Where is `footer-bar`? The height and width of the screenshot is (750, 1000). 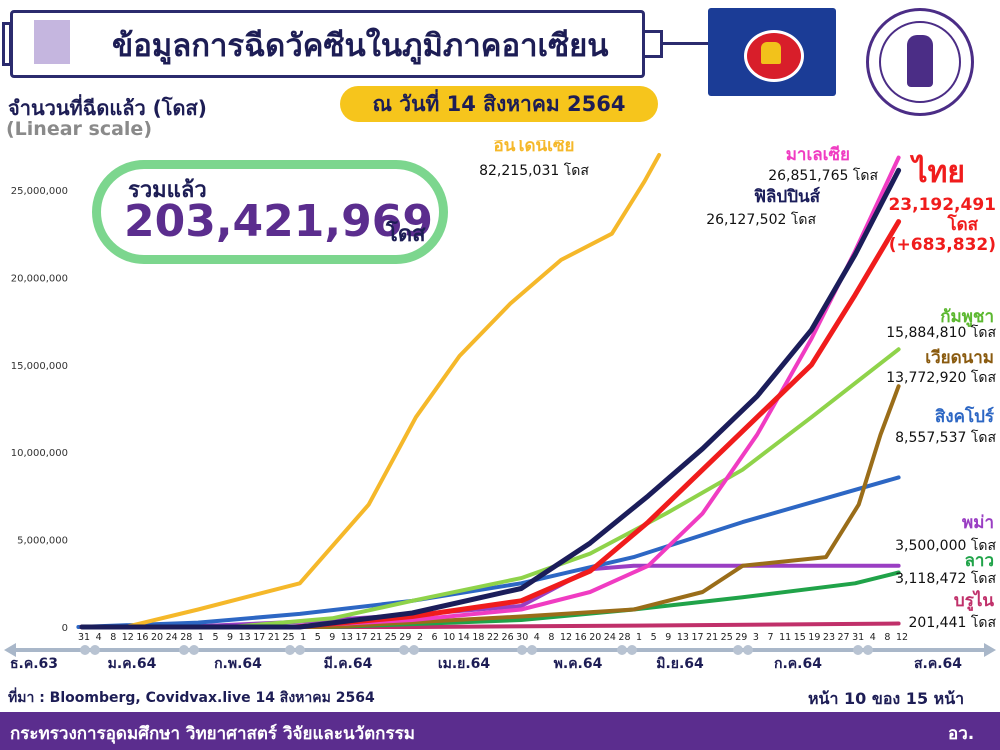 footer-bar is located at coordinates (500, 731).